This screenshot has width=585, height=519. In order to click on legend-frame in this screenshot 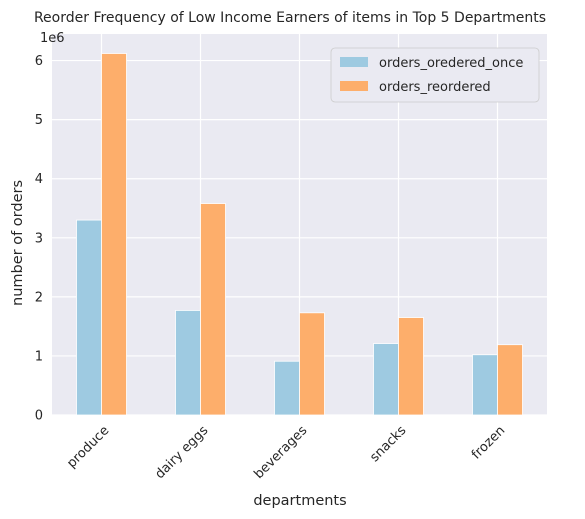, I will do `click(435, 75)`.